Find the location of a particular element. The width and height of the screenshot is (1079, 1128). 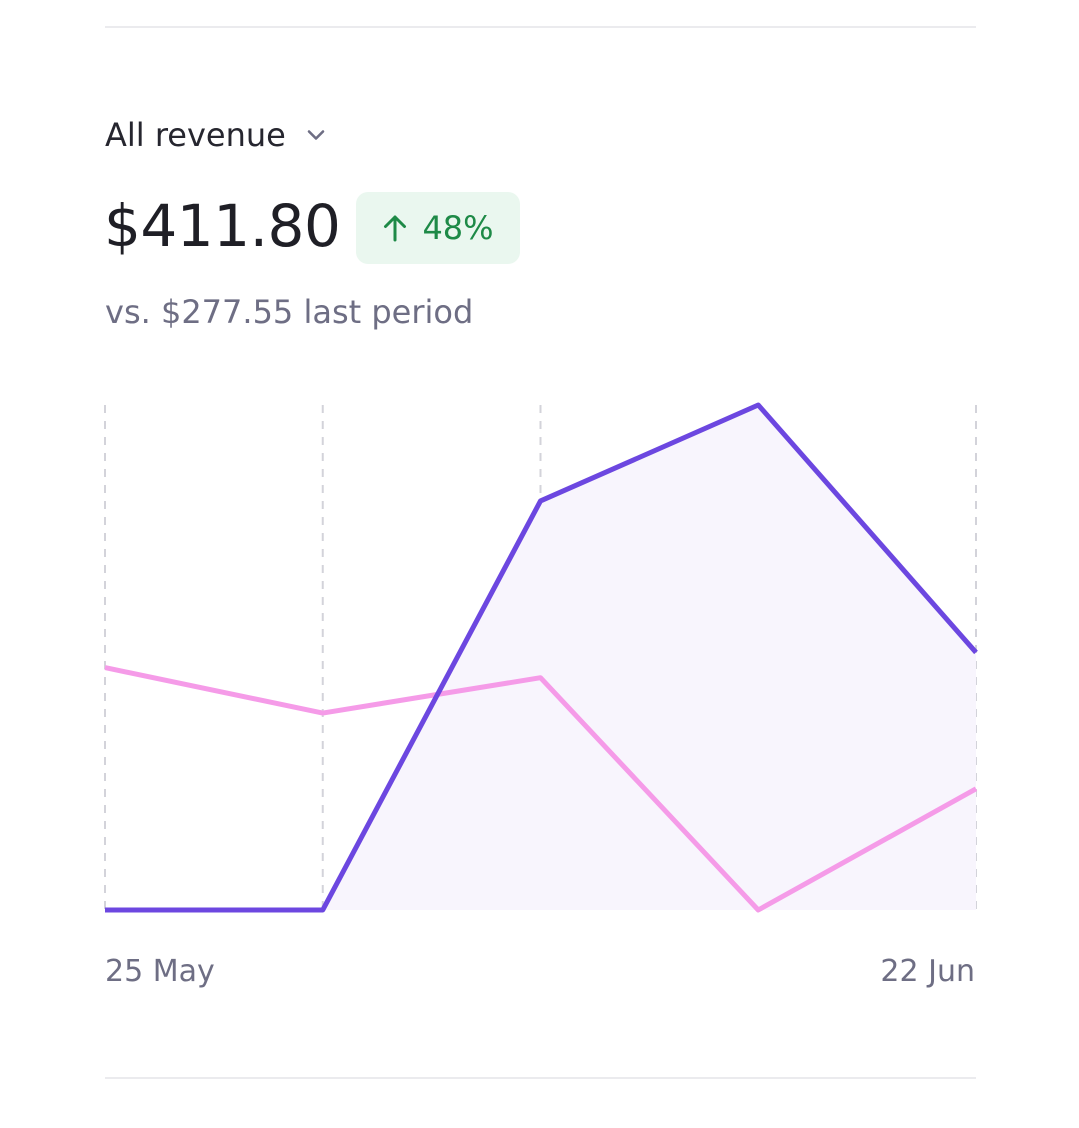

change-percent: 48% is located at coordinates (458, 228).